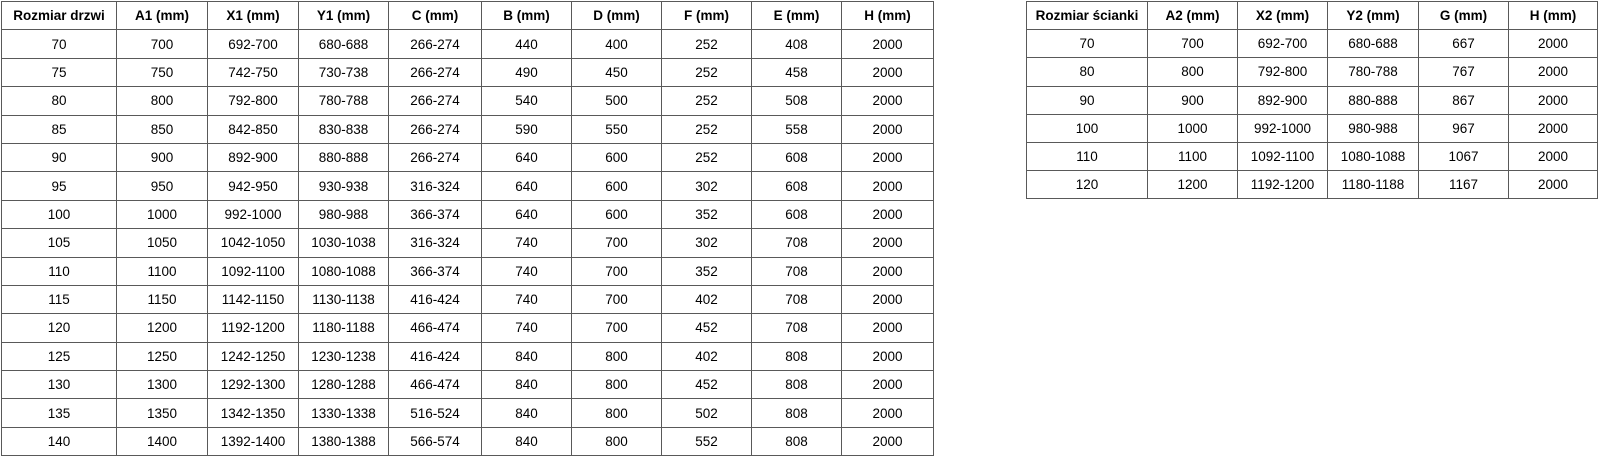 The image size is (1600, 459). I want to click on table-cell: 942-950, so click(253, 186).